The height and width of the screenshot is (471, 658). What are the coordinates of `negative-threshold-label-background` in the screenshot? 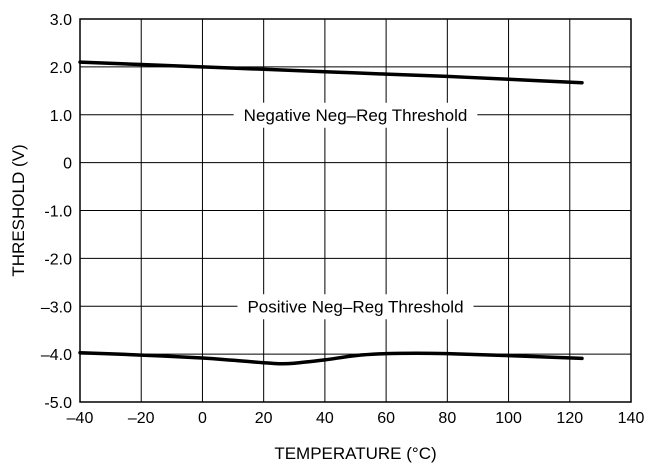 It's located at (355, 115).